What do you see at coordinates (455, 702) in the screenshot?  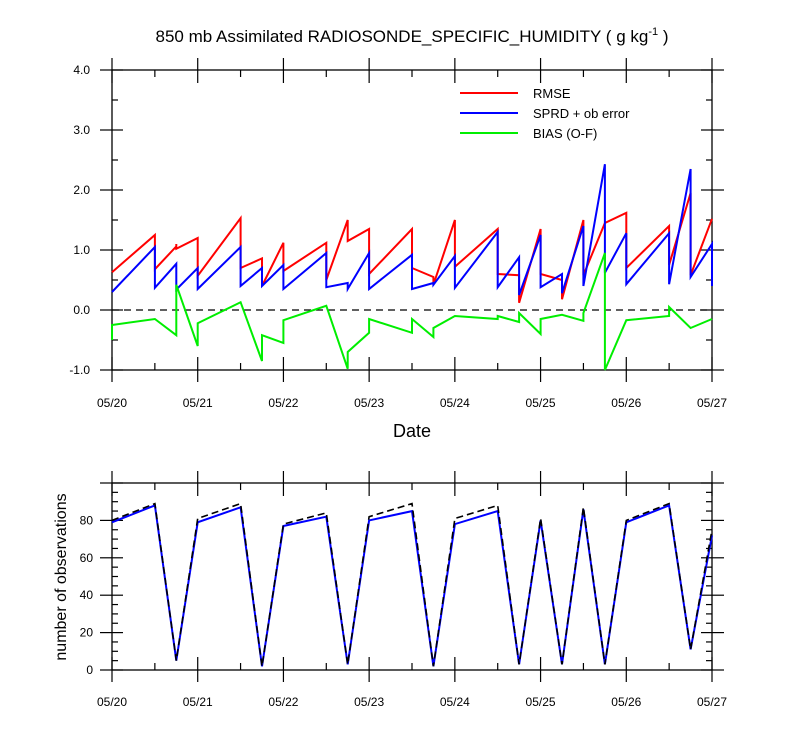 I see `bottom-xtick-label: 05/24` at bounding box center [455, 702].